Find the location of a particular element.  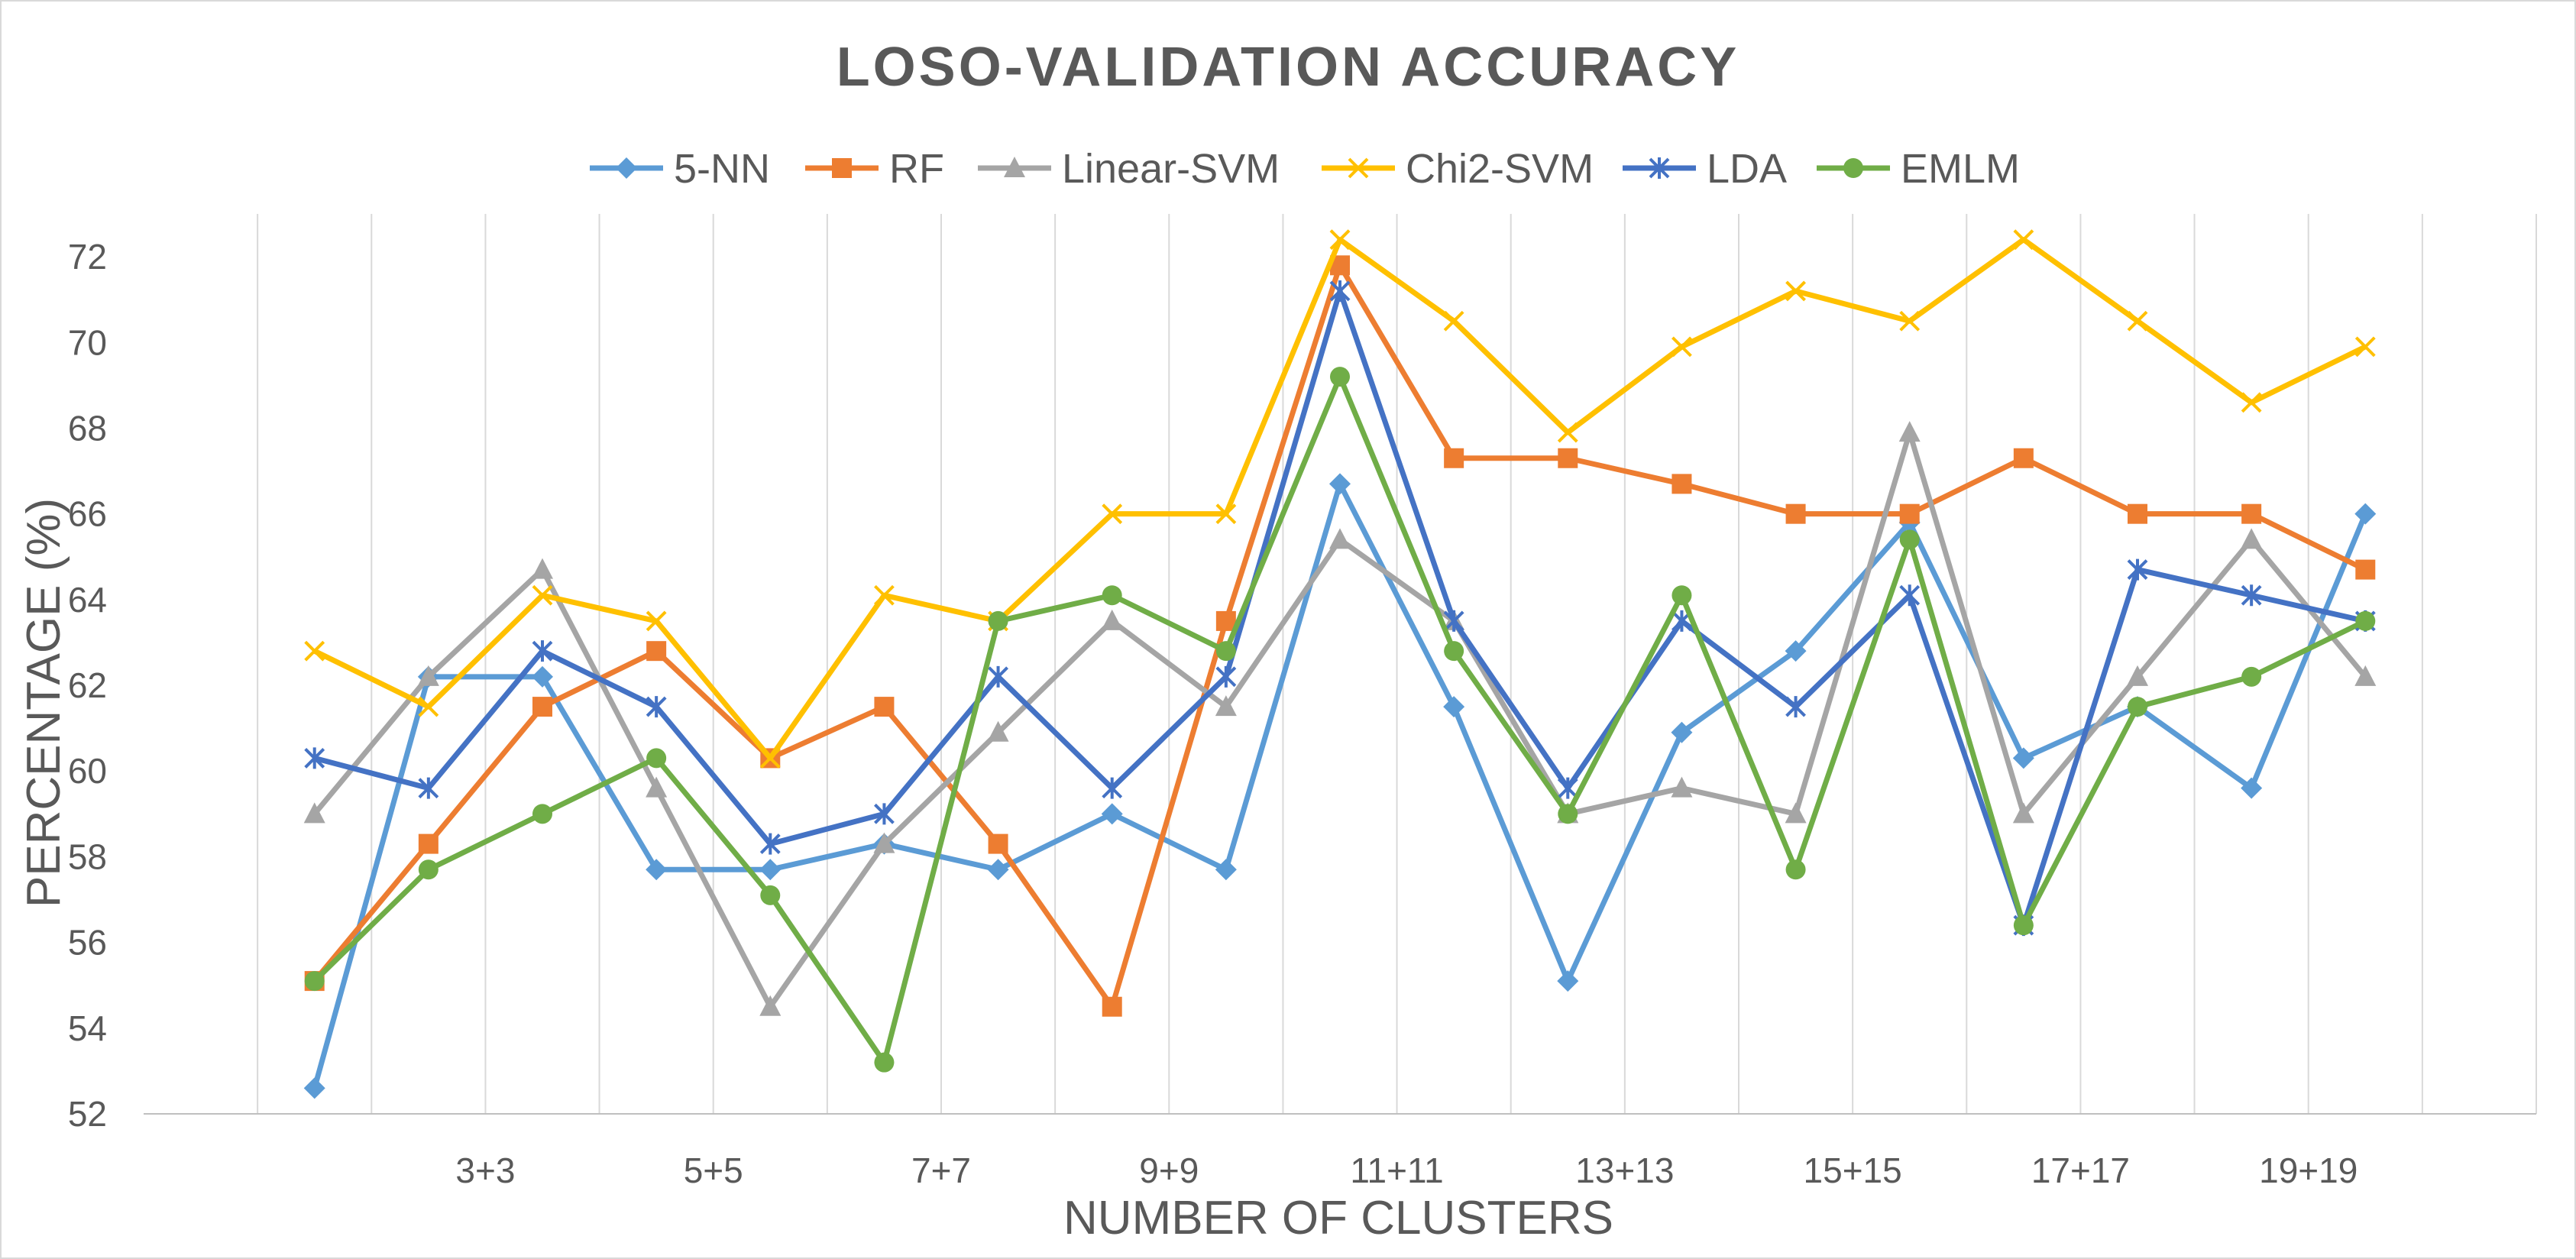

legend-entry: Chi2-SVM is located at coordinates (1458, 169).